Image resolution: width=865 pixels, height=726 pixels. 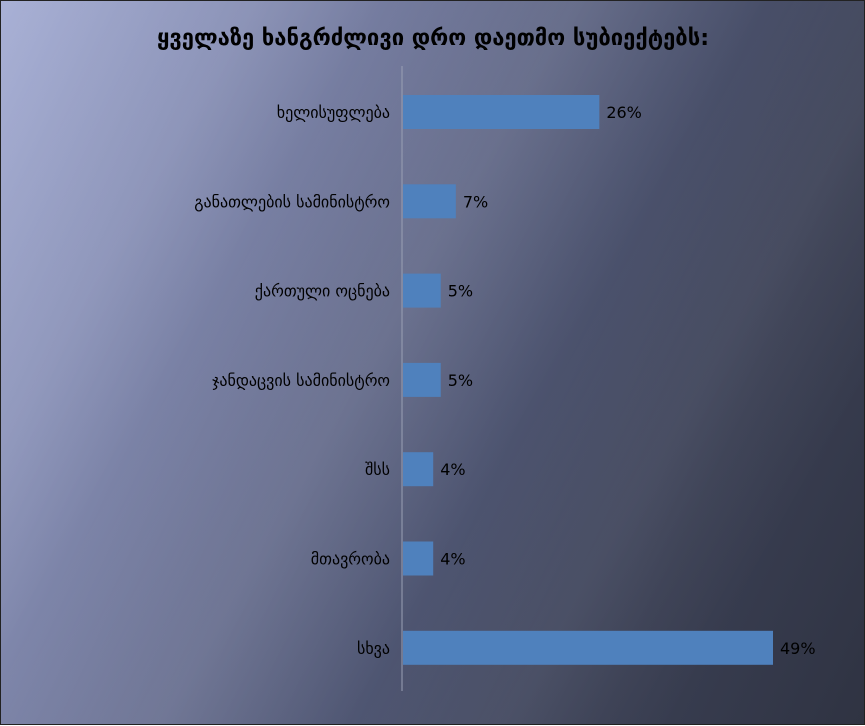 What do you see at coordinates (350, 559) in the screenshot?
I see `category-label: მთავრობა` at bounding box center [350, 559].